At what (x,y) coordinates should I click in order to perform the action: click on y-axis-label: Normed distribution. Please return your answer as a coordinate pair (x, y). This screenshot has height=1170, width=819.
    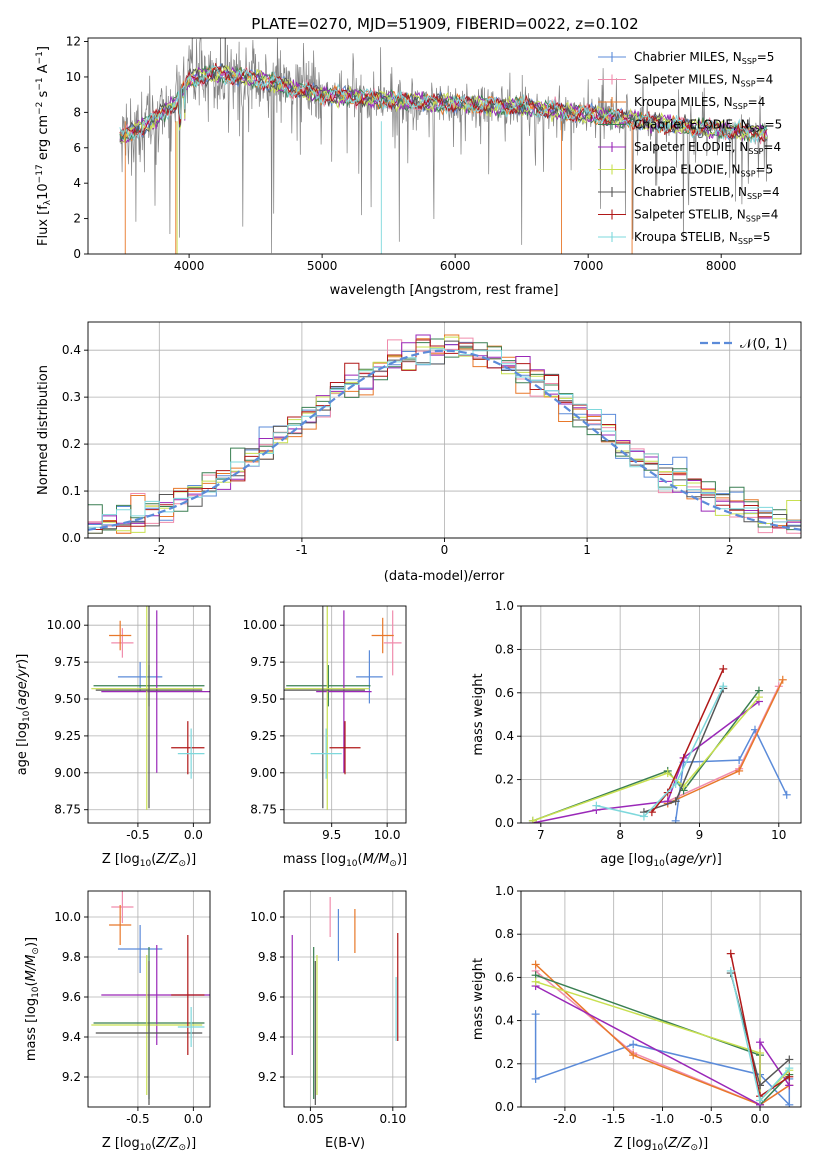
    Looking at the image, I should click on (43, 430).